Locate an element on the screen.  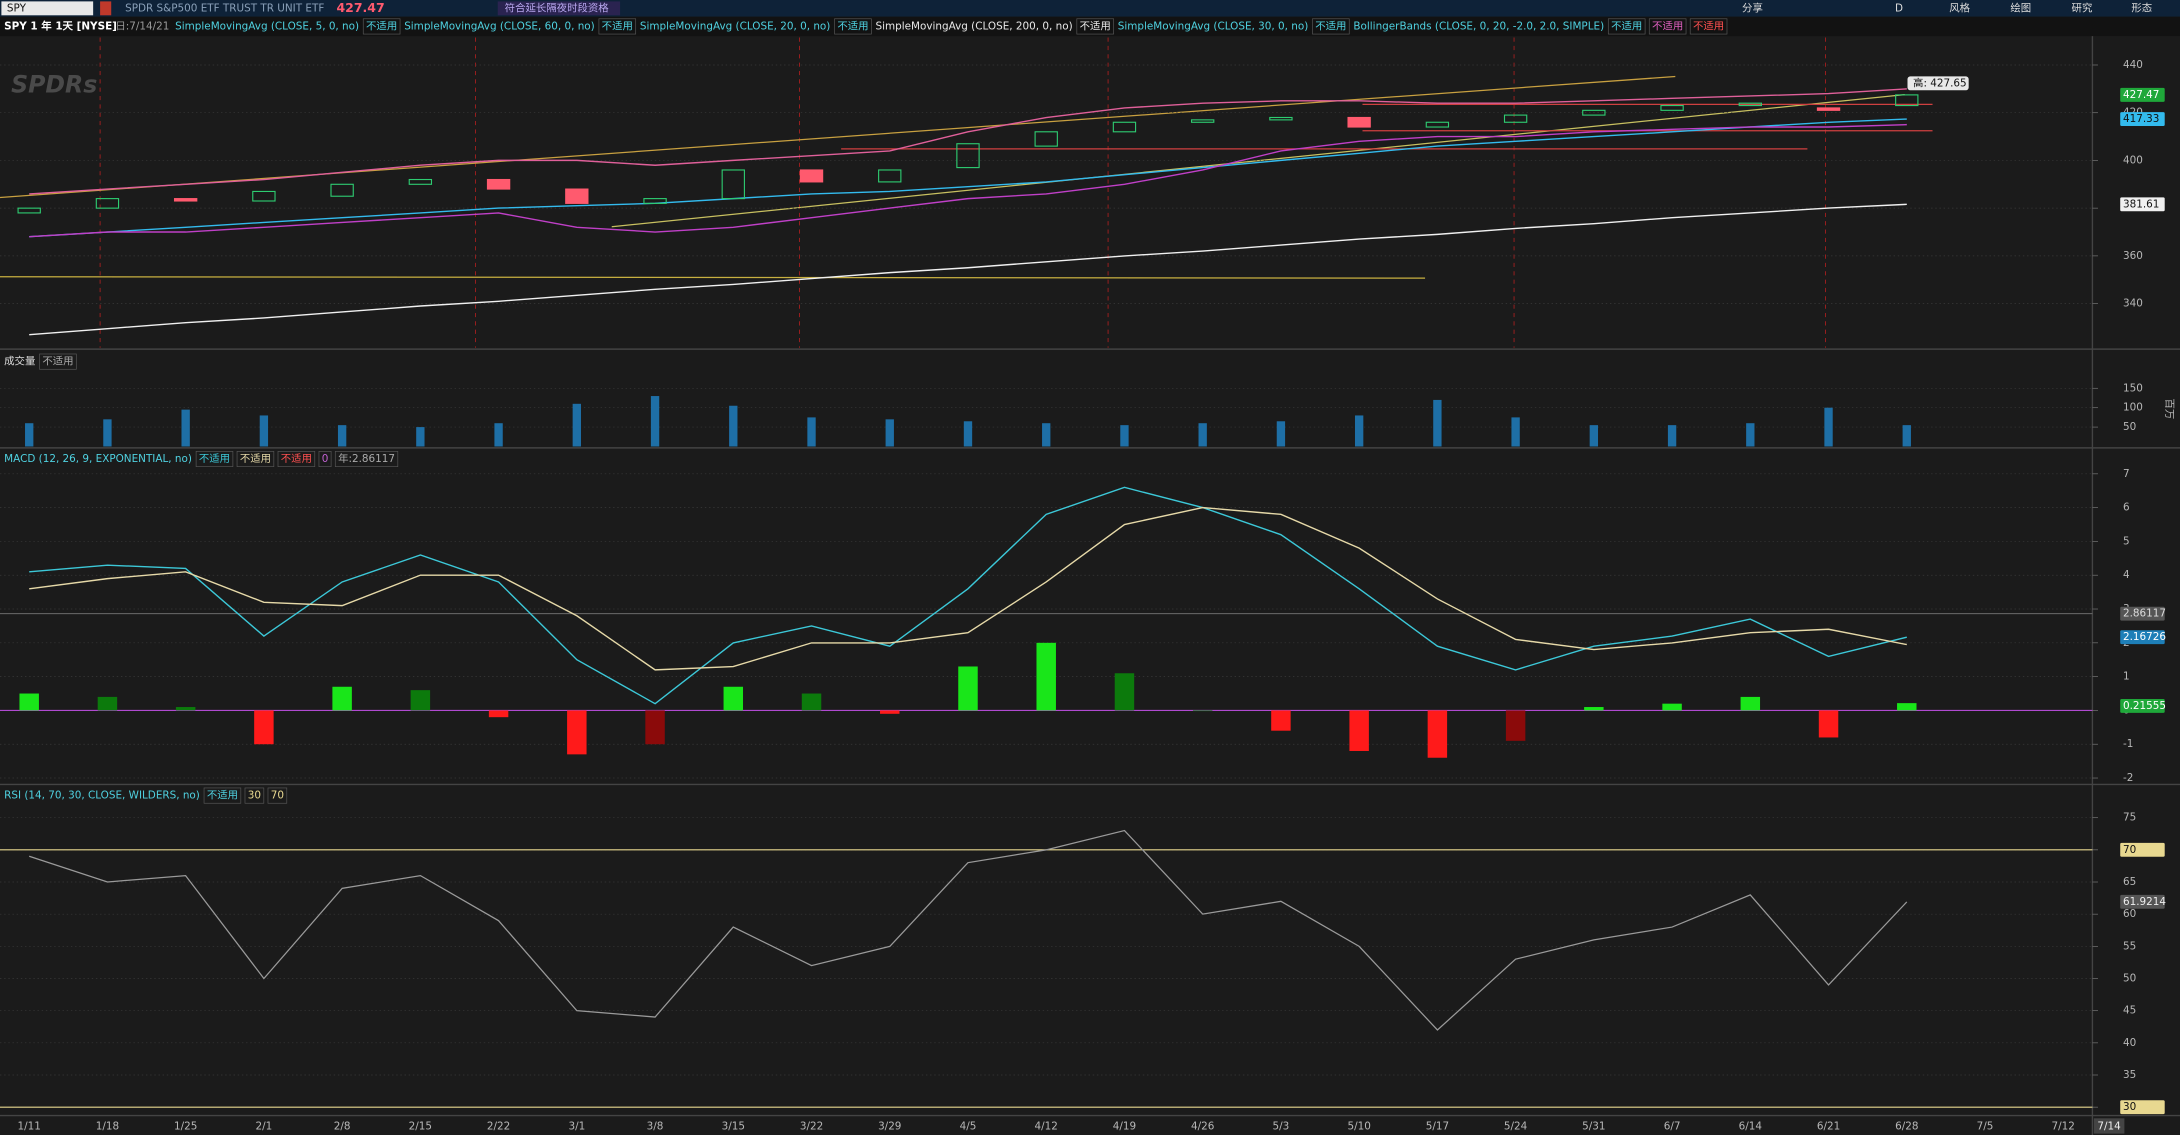
ext-box is located at coordinates (559, 8).